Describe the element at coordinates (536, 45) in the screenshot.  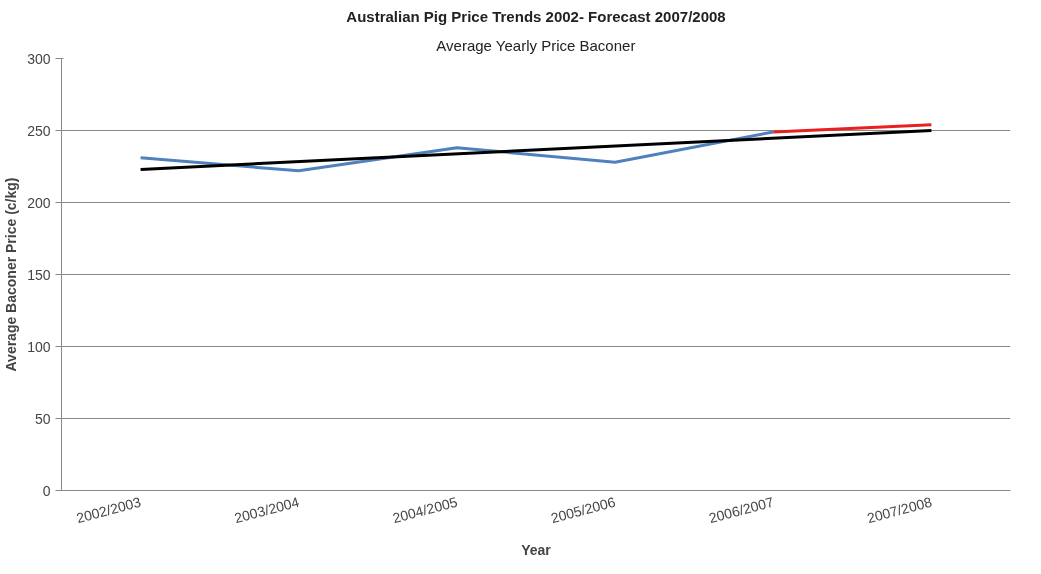
I see `chart-subtitle: Average Yearly Price Baconer` at that location.